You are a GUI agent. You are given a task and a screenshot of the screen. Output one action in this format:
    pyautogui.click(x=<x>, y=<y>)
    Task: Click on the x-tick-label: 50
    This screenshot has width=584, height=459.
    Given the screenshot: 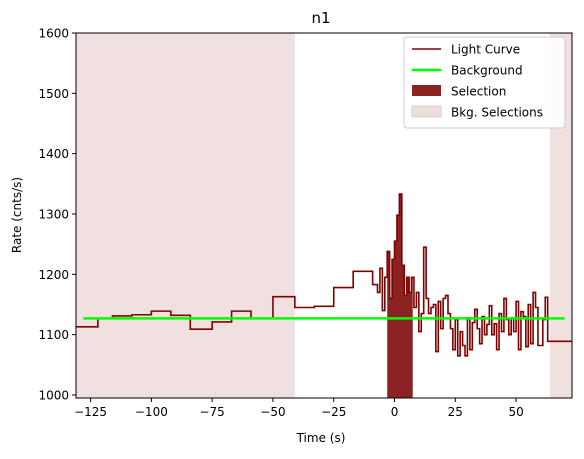 What is the action you would take?
    pyautogui.click(x=515, y=412)
    